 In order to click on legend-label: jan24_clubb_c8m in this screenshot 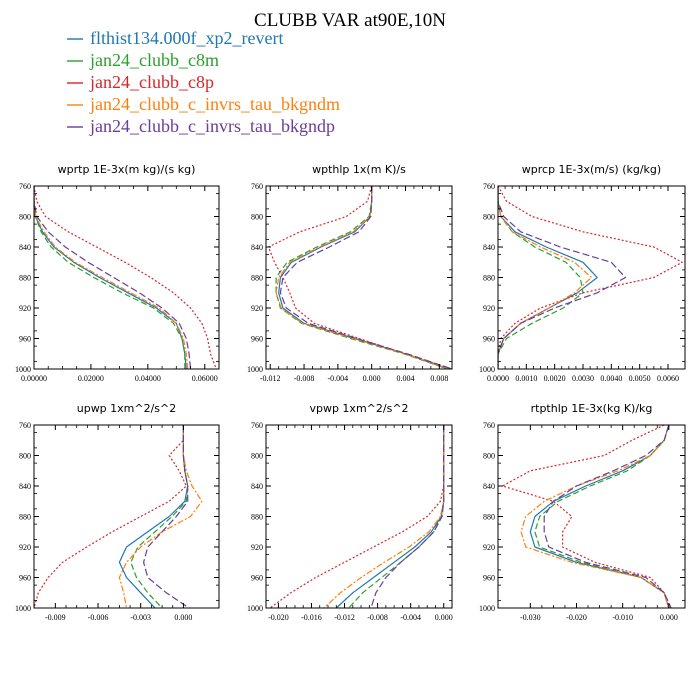, I will do `click(154, 60)`.